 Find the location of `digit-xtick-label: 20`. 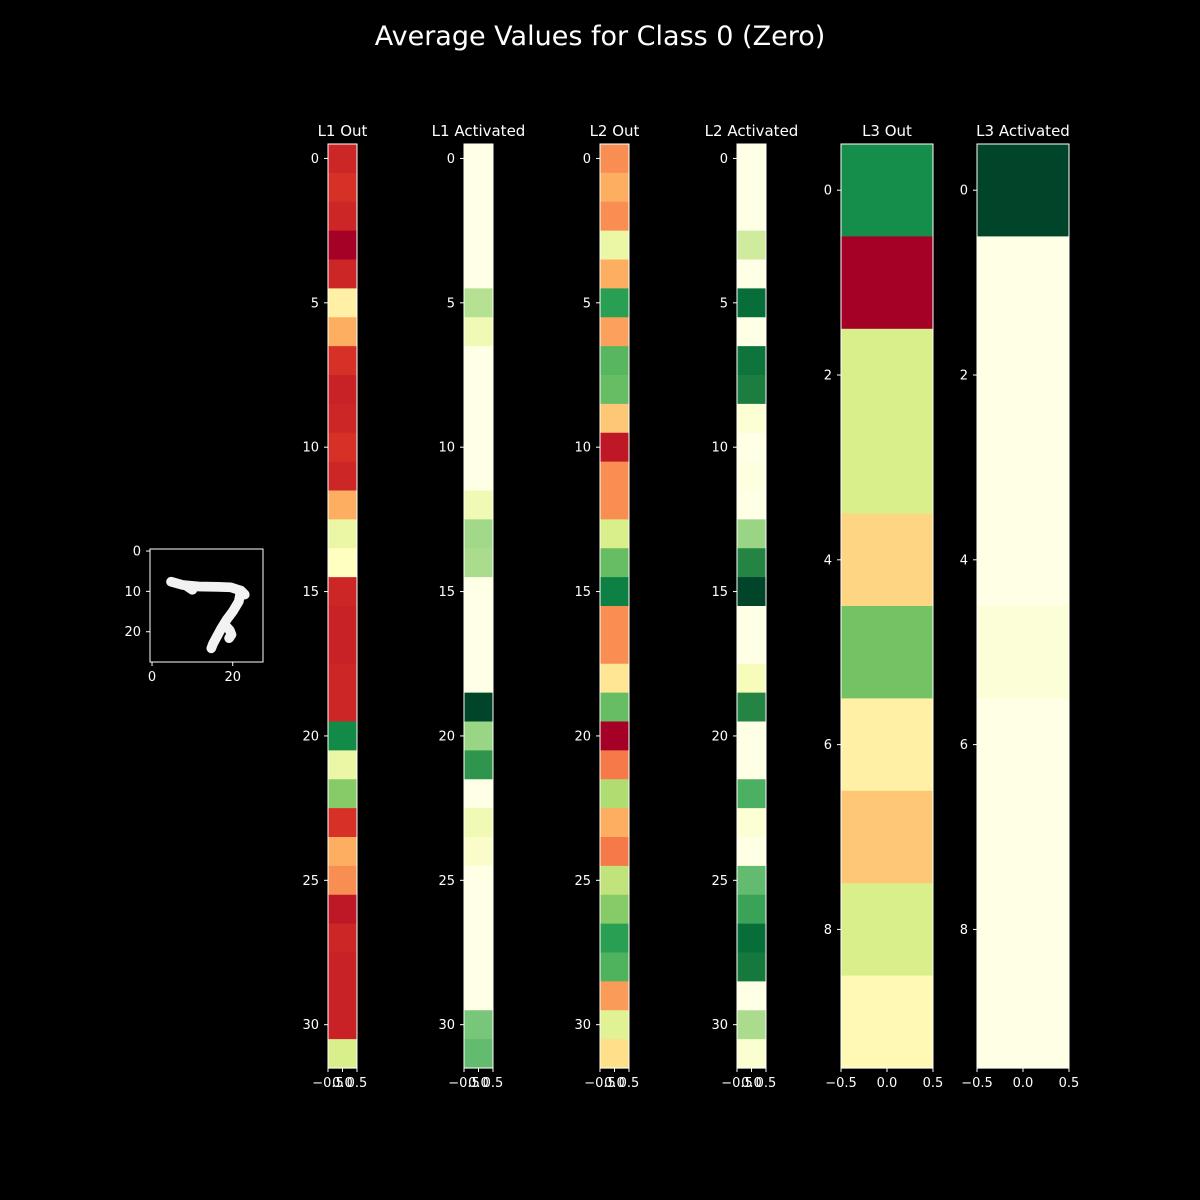

digit-xtick-label: 20 is located at coordinates (232, 677).